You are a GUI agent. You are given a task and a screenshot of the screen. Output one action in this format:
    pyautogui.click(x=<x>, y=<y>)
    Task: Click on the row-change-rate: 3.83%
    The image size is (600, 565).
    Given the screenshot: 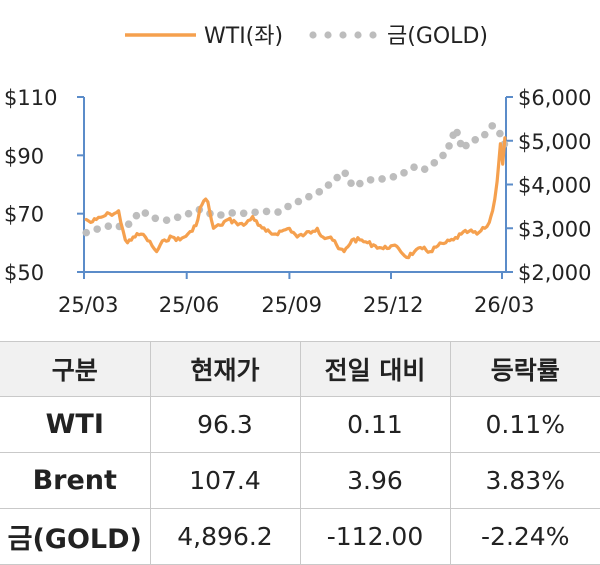 What is the action you would take?
    pyautogui.click(x=524, y=480)
    